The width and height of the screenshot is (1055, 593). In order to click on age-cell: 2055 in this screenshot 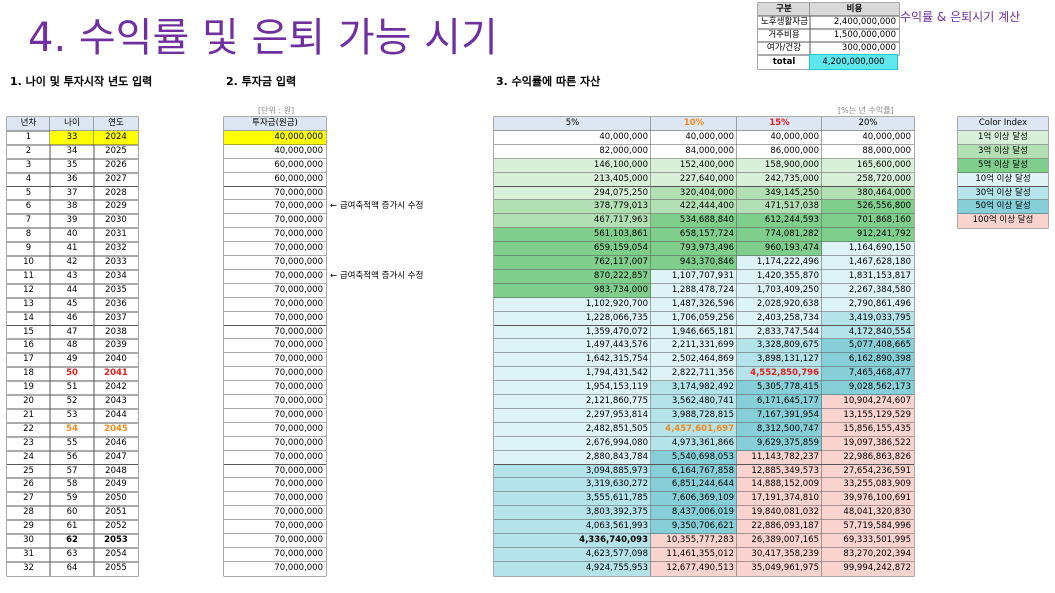, I will do `click(116, 569)`.